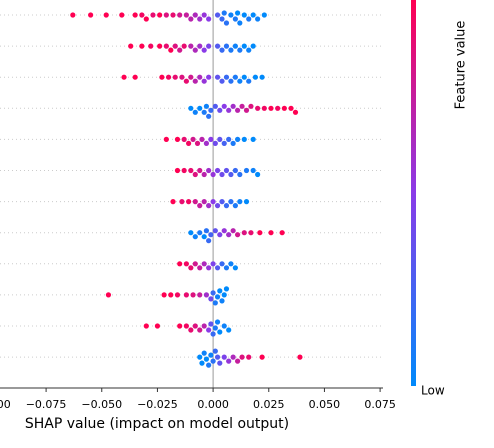  I want to click on x-tick-label: −0.100, so click(5, 404).